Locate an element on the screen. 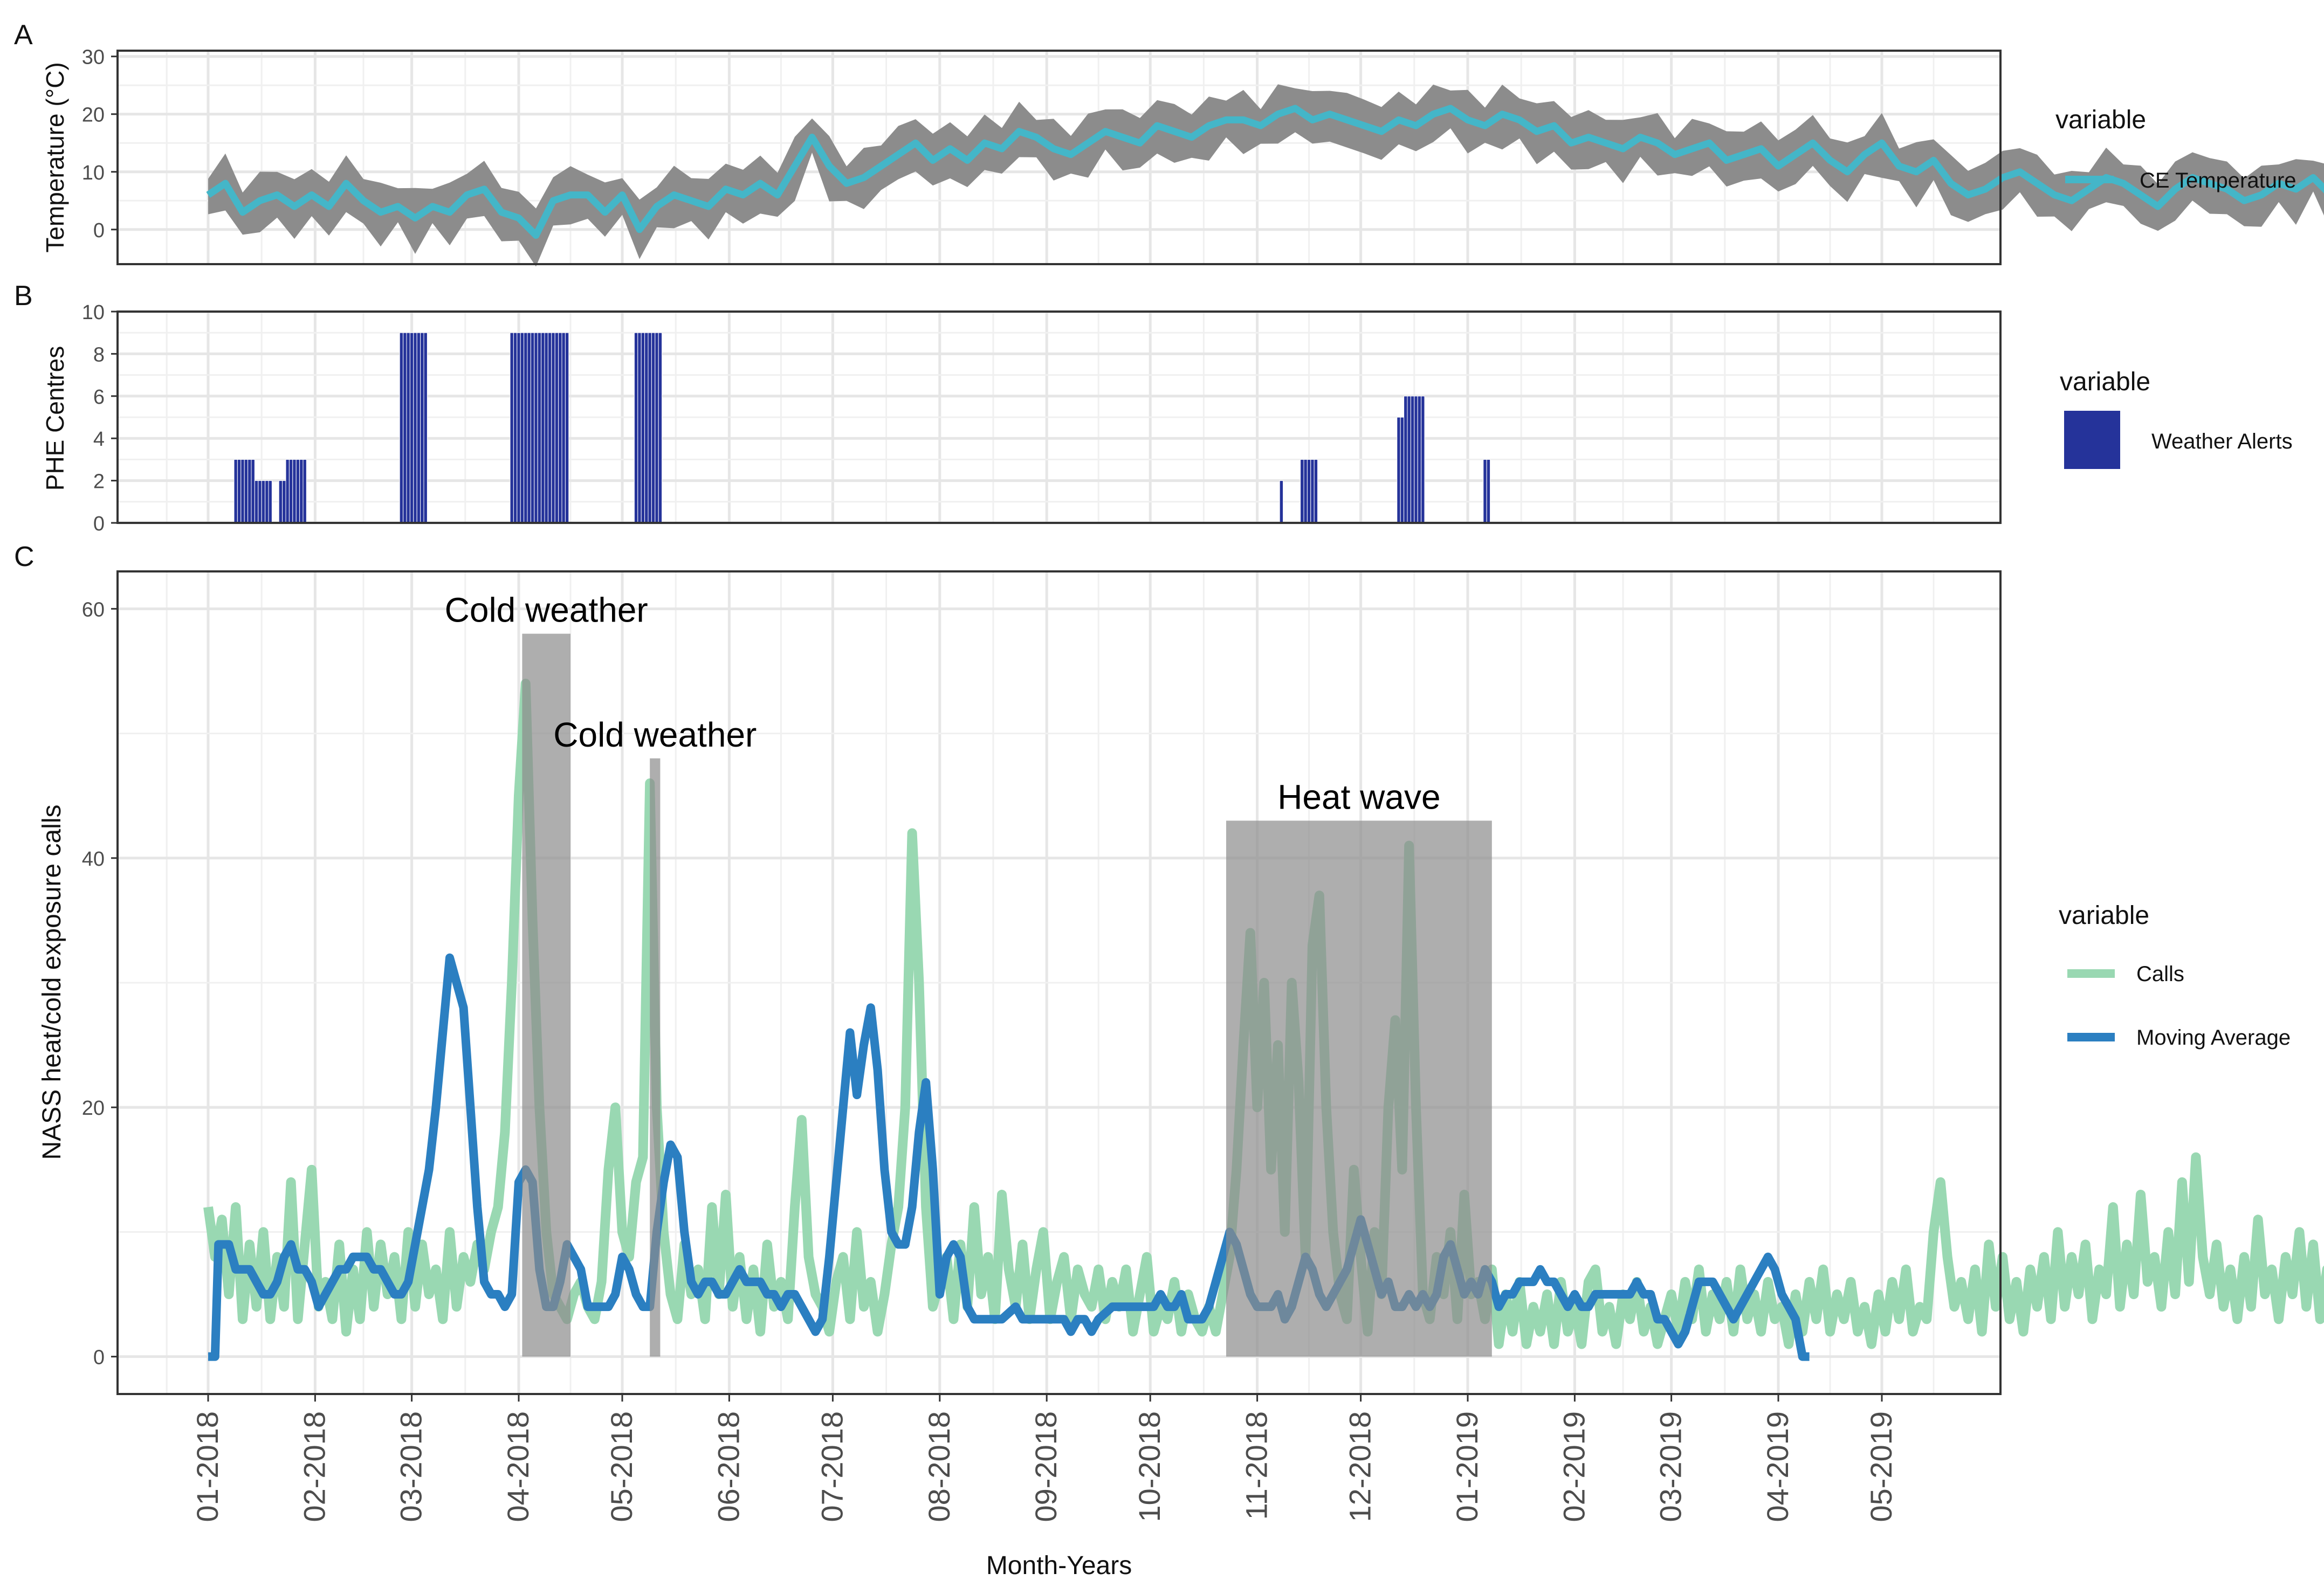 The height and width of the screenshot is (1594, 2324). x-tick-label: 07-2018 is located at coordinates (832, 1466).